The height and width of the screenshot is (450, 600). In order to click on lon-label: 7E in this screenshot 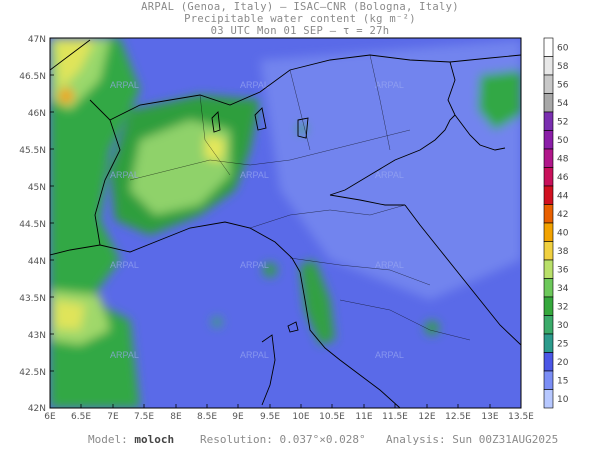, I will do `click(113, 417)`.